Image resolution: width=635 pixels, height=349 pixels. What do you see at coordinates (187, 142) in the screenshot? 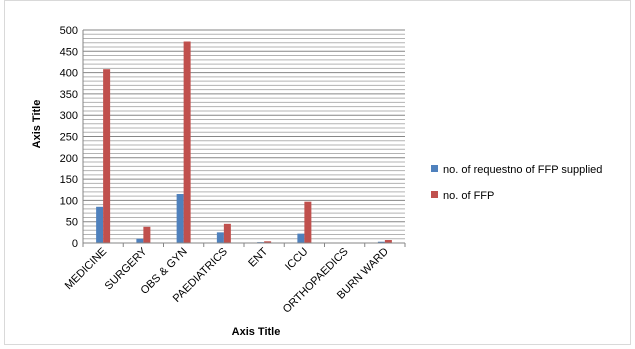
I see `bar-ffp-obs-gyn` at bounding box center [187, 142].